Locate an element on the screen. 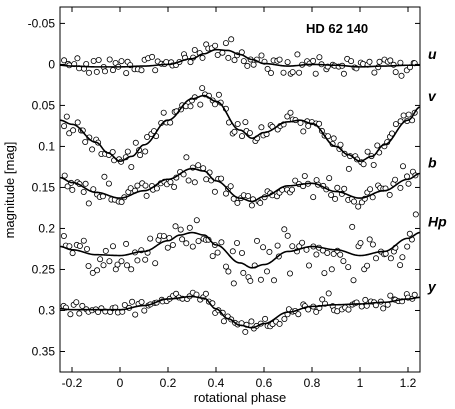 The width and height of the screenshot is (455, 409). fit-curve-hp is located at coordinates (240, 250).